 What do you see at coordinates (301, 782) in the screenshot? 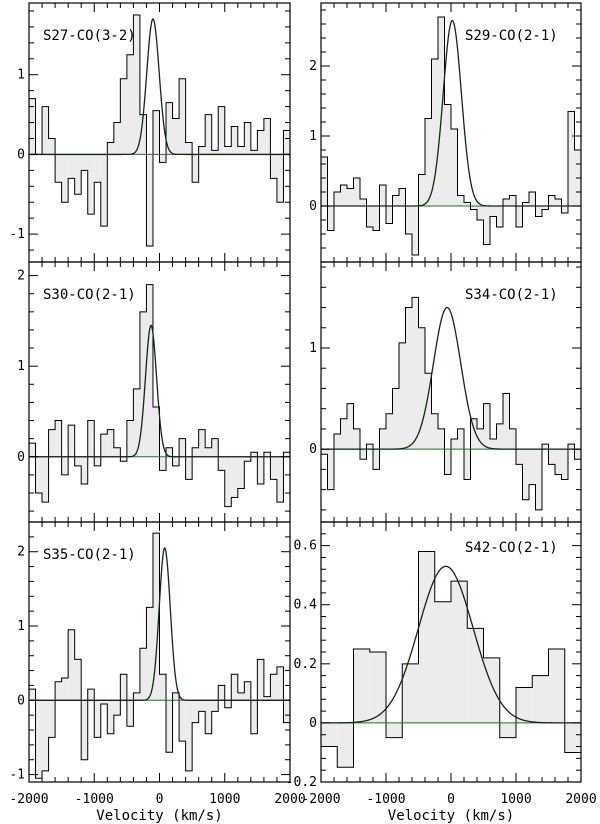
I see `y-tick-label: -0.2` at bounding box center [301, 782].